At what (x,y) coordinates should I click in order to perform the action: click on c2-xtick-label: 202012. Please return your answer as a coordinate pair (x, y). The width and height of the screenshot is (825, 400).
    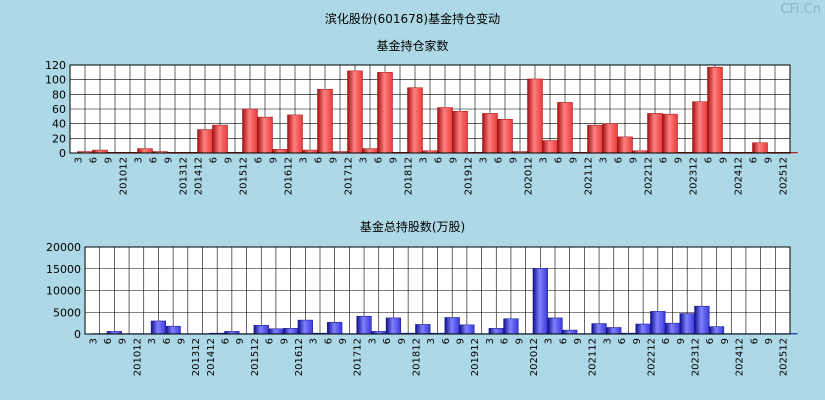
    Looking at the image, I should click on (534, 357).